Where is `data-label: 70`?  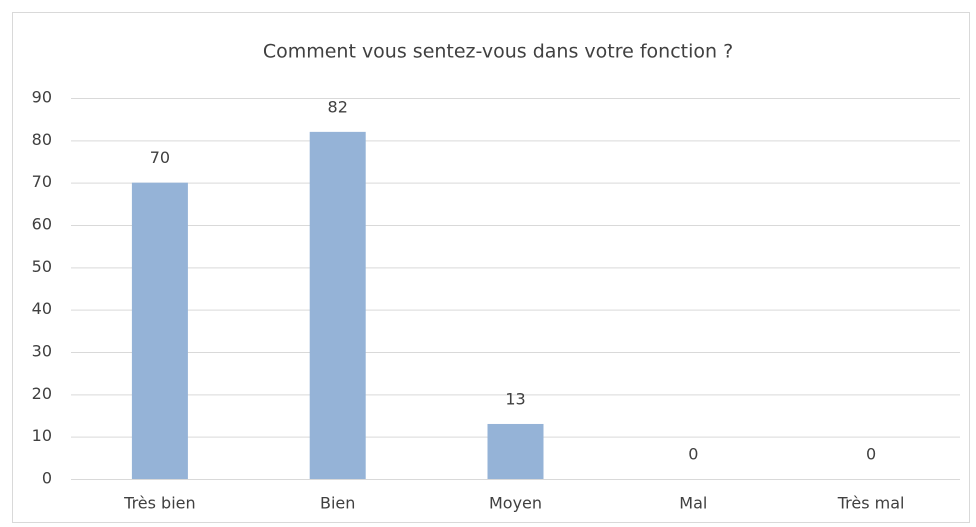
data-label: 70 is located at coordinates (160, 157).